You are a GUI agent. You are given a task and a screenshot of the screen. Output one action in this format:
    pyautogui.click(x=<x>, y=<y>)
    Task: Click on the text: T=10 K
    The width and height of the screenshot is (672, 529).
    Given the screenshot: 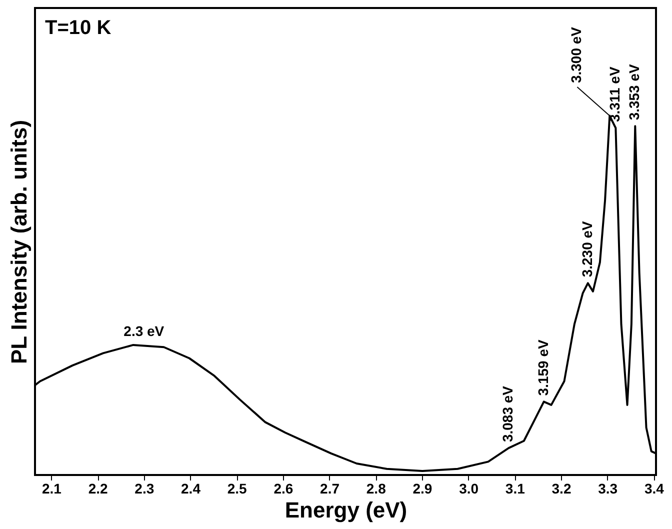 What is the action you would take?
    pyautogui.click(x=78, y=28)
    